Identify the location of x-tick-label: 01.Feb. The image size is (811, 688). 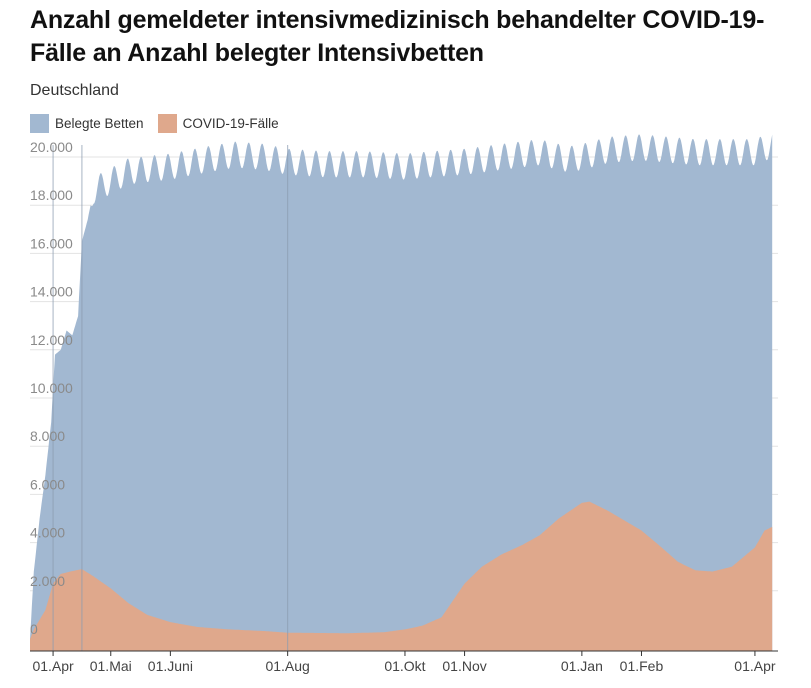
(642, 666).